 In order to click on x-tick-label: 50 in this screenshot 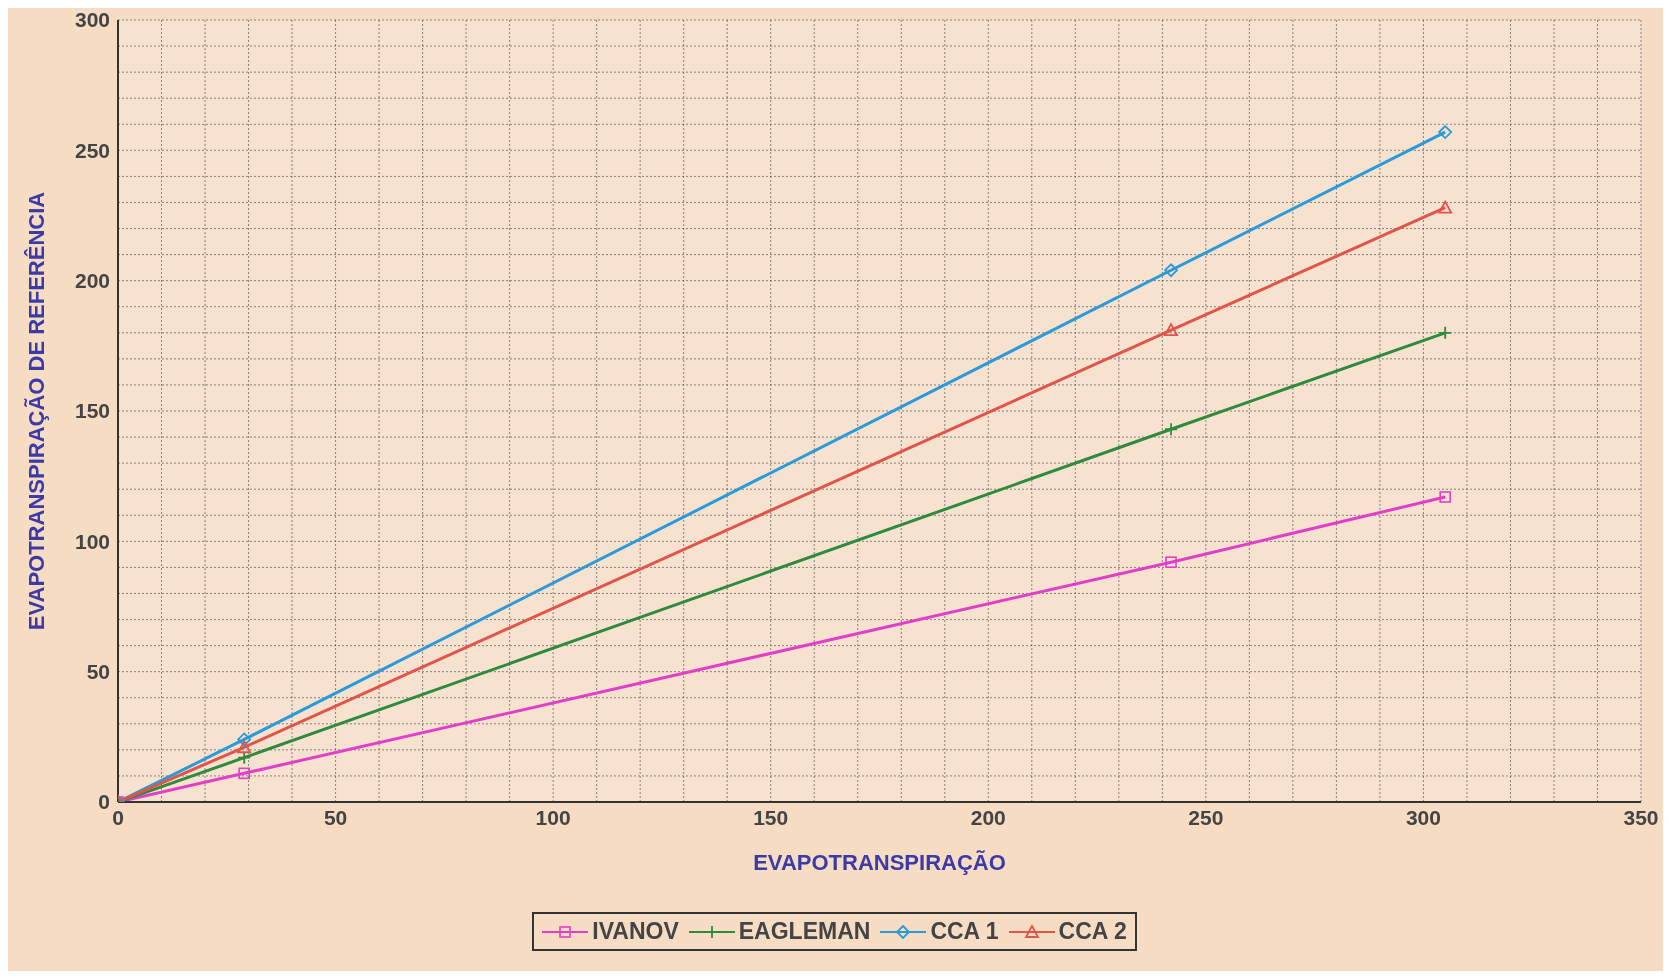, I will do `click(335, 817)`.